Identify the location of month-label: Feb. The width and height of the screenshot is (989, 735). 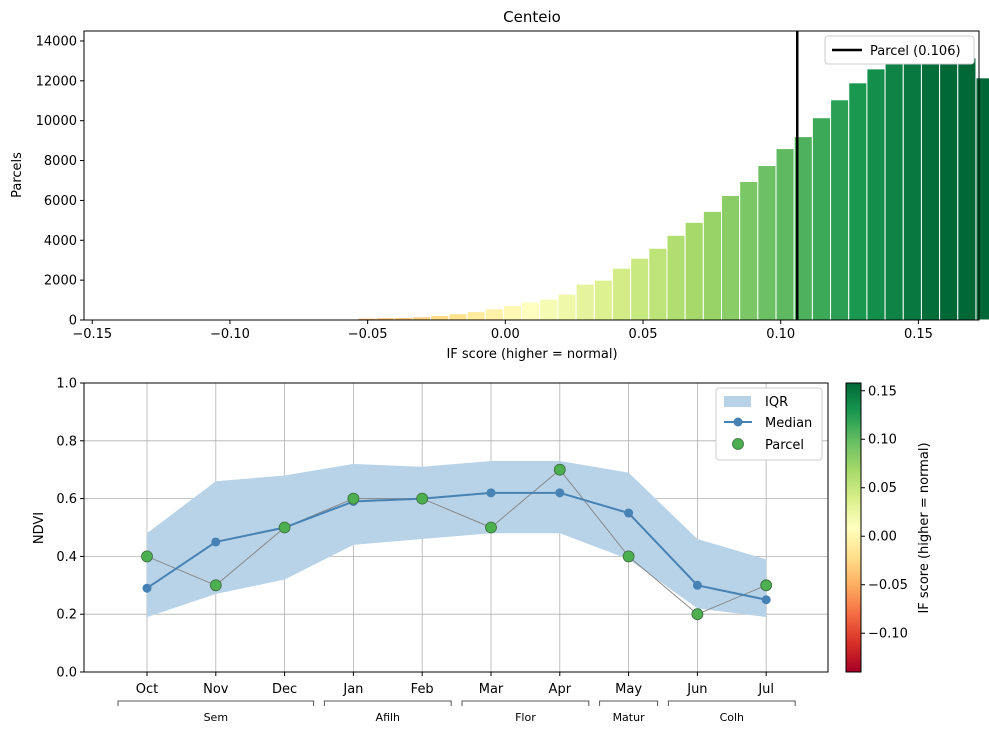
(422, 689).